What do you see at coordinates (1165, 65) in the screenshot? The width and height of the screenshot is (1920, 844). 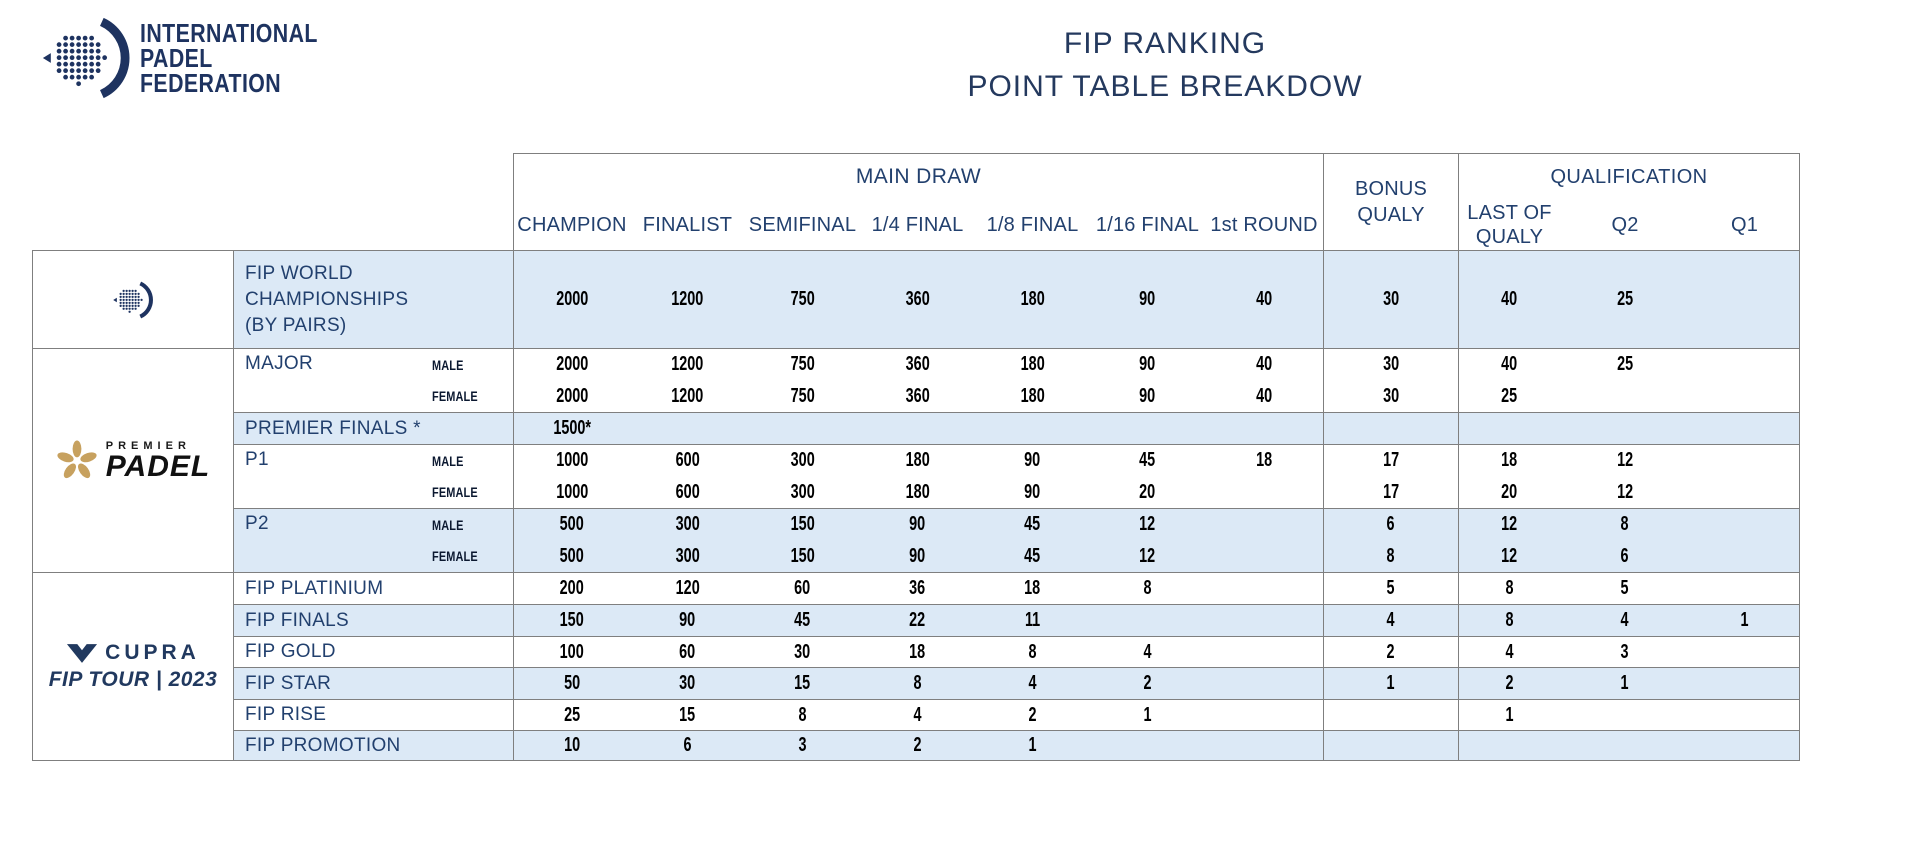 I see `page-title: FIP RANKING POINT TABLE BREAKDOW` at bounding box center [1165, 65].